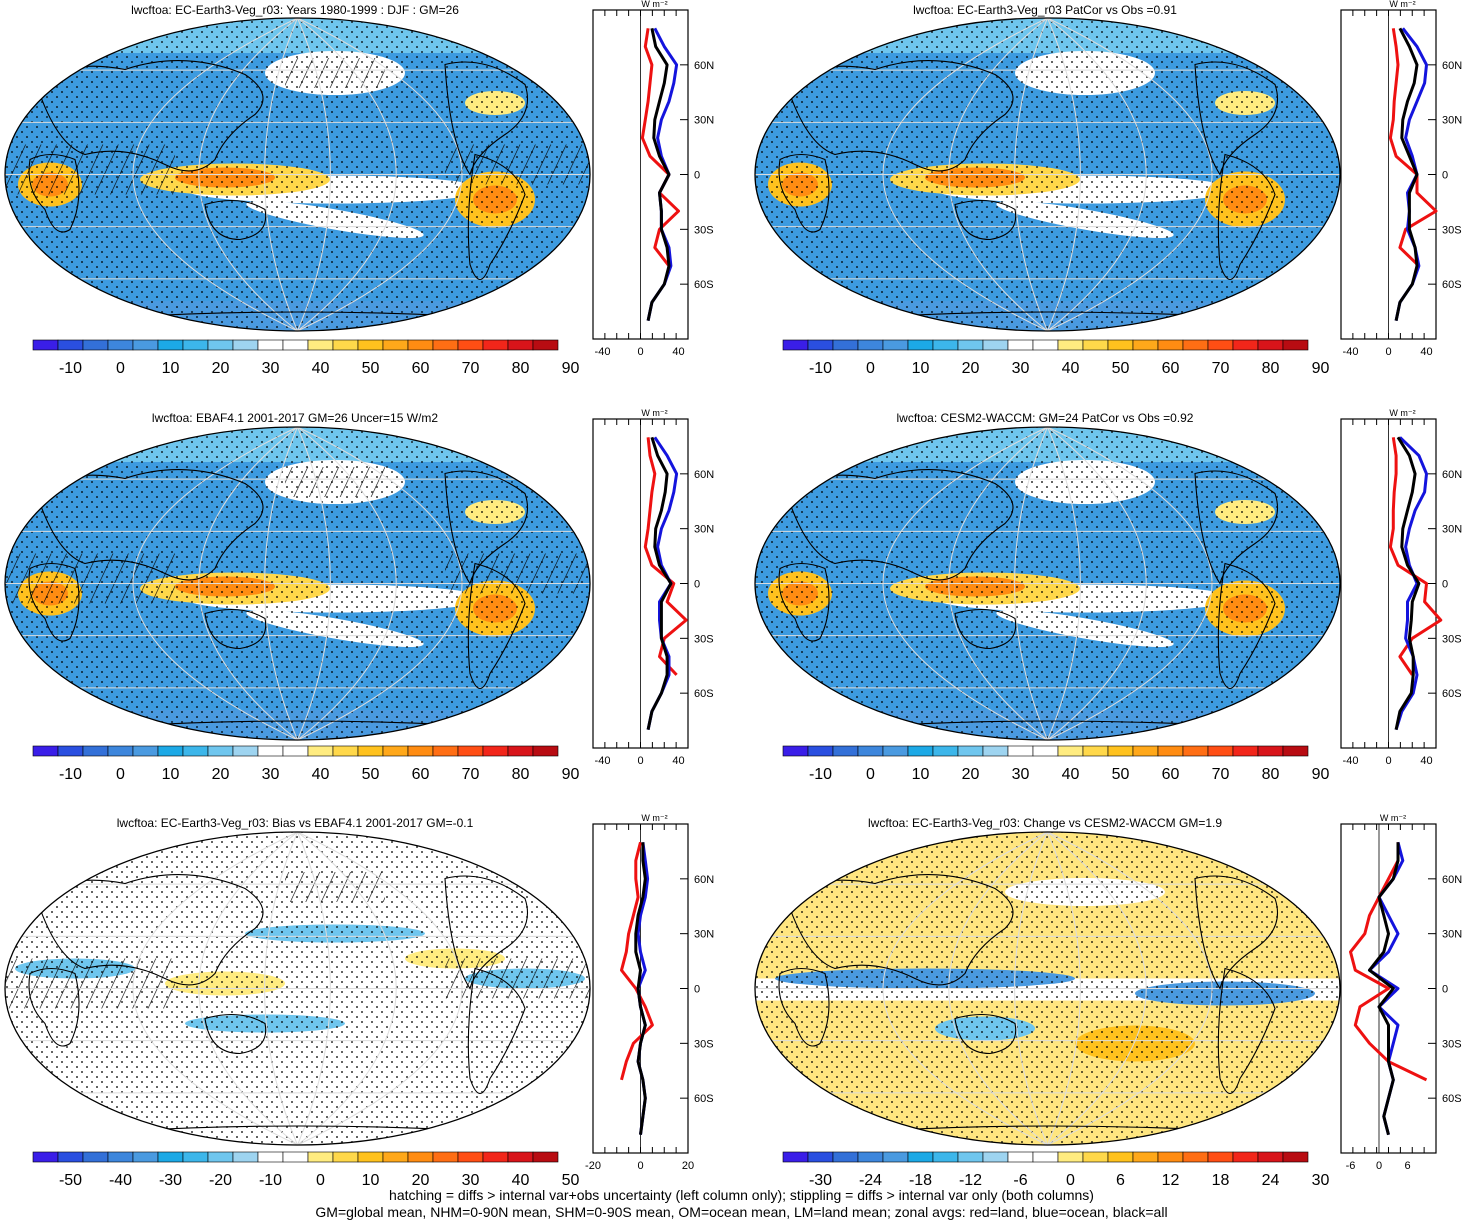 This screenshot has width=1483, height=1221. I want to click on zonal-profile-4: 60N 30N 0 30S 60S -40 0 40 W m⁻², so click(1401, 587).